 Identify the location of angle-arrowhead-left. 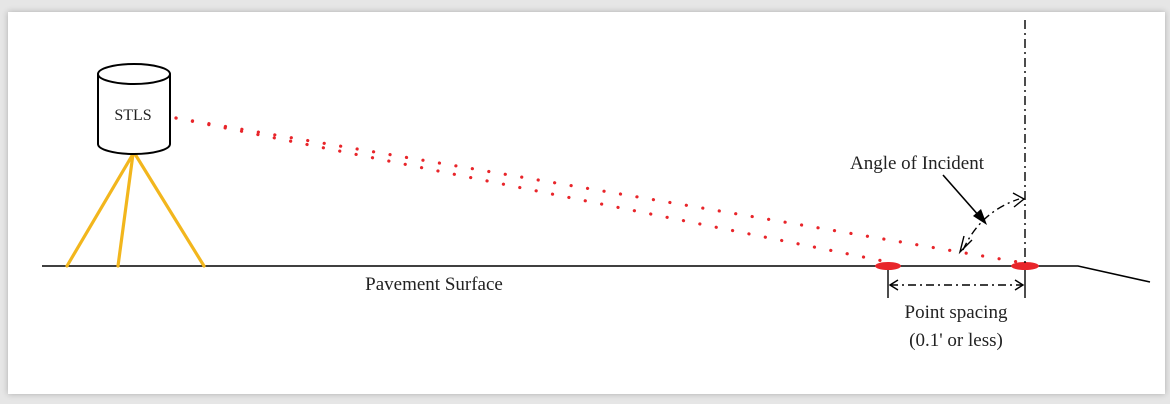
(965, 245).